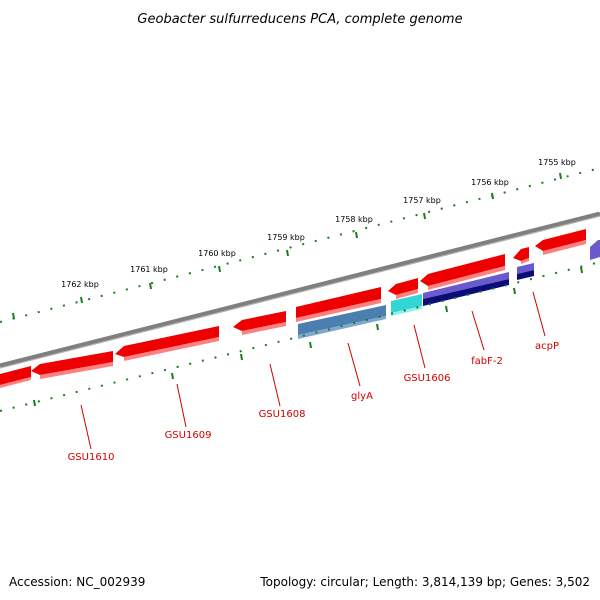  What do you see at coordinates (259, 321) in the screenshot?
I see `gene-arrow-gsu1608` at bounding box center [259, 321].